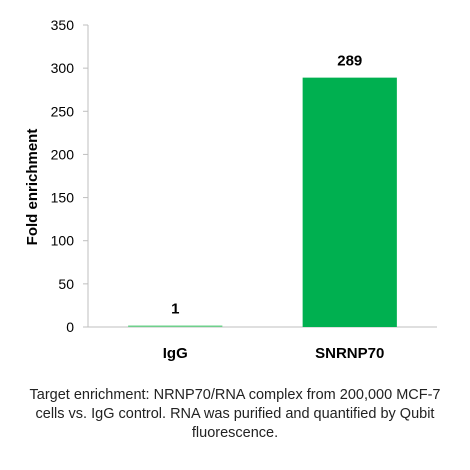 This screenshot has width=470, height=470. What do you see at coordinates (63, 25) in the screenshot?
I see `y-tick-label: 350` at bounding box center [63, 25].